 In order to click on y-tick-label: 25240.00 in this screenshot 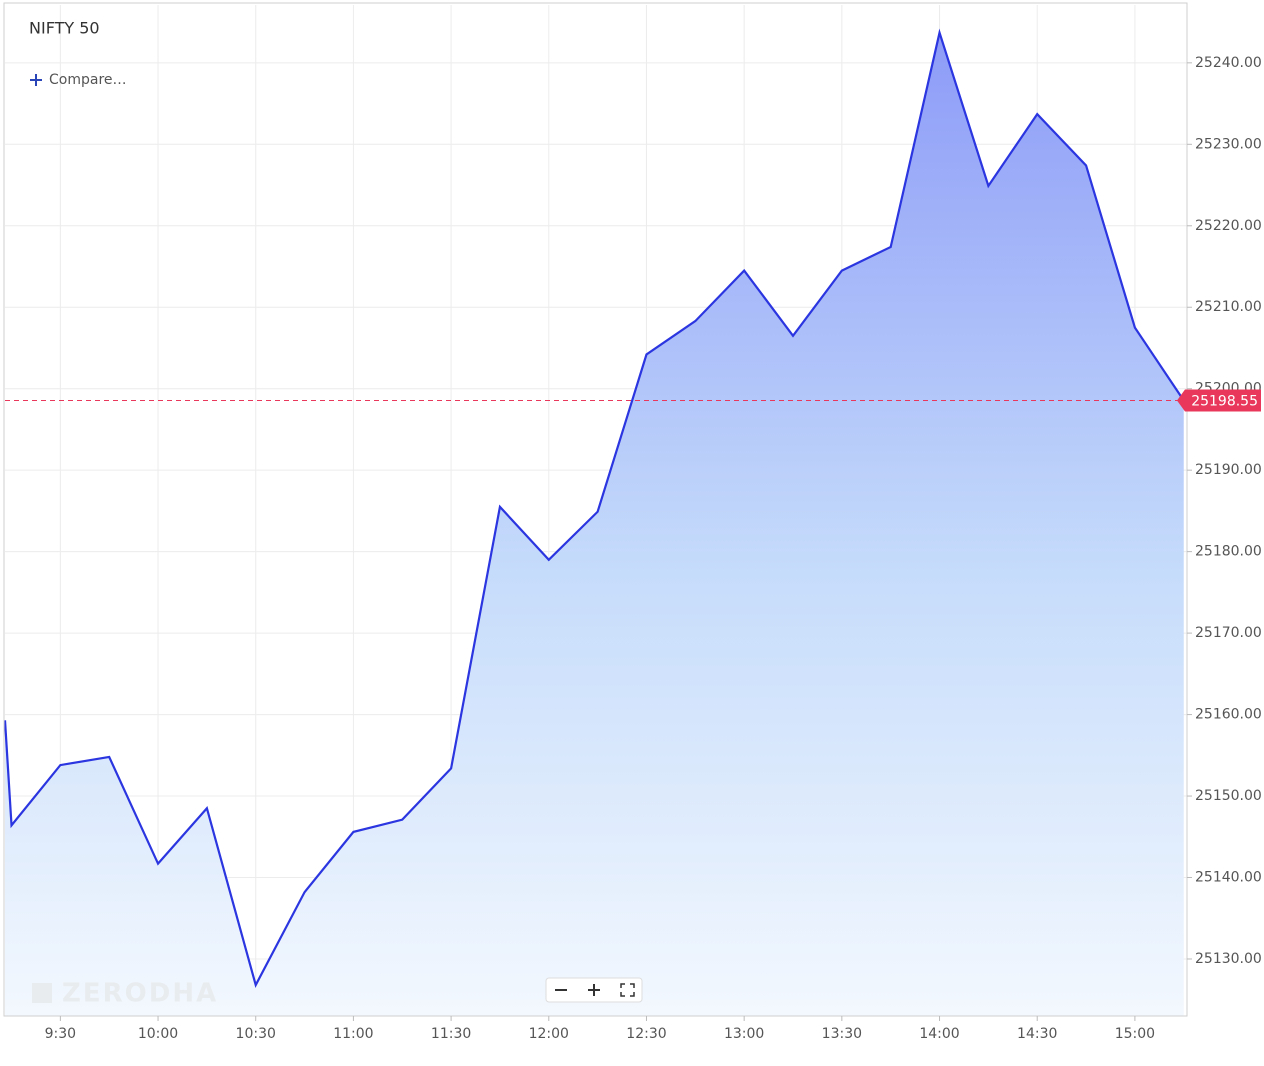, I will do `click(1228, 63)`.